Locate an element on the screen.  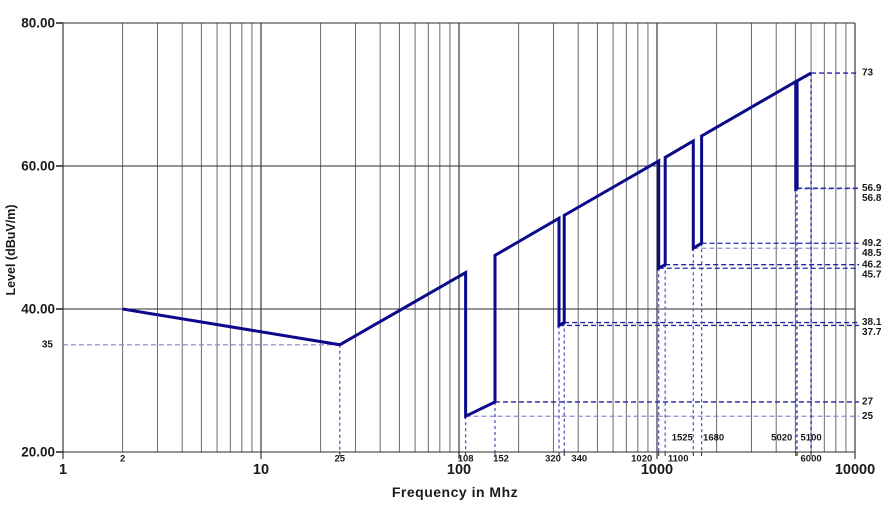
y-tick-label: 40.00 is located at coordinates (38, 309).